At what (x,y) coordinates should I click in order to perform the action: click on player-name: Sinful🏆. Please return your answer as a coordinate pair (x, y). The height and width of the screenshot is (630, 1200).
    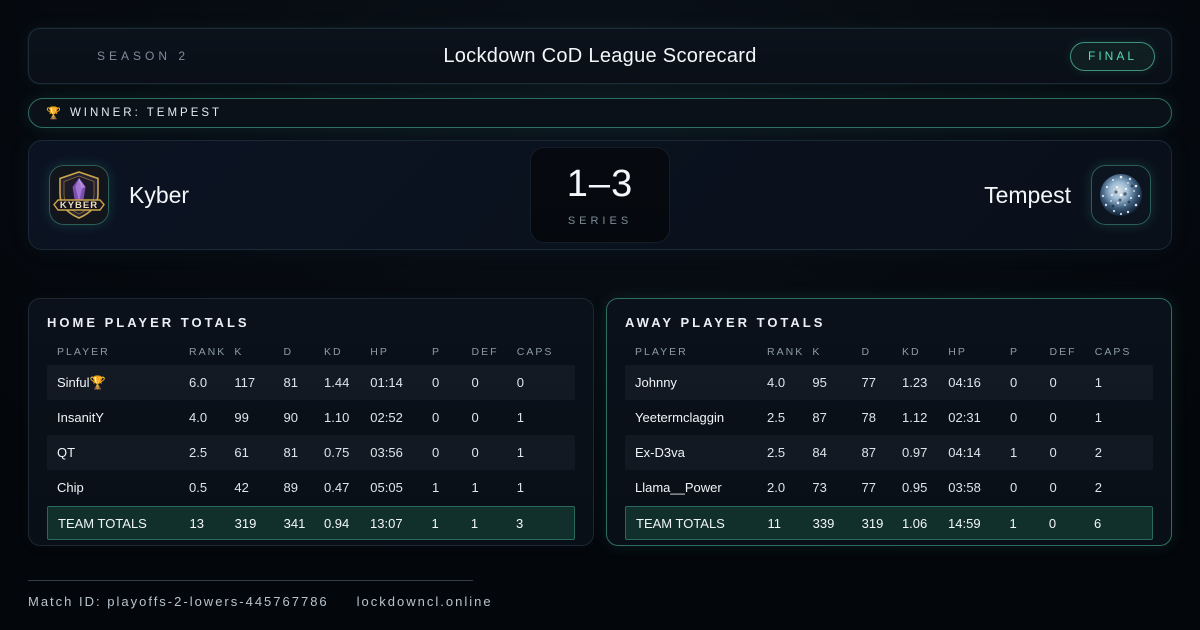
    Looking at the image, I should click on (81, 382).